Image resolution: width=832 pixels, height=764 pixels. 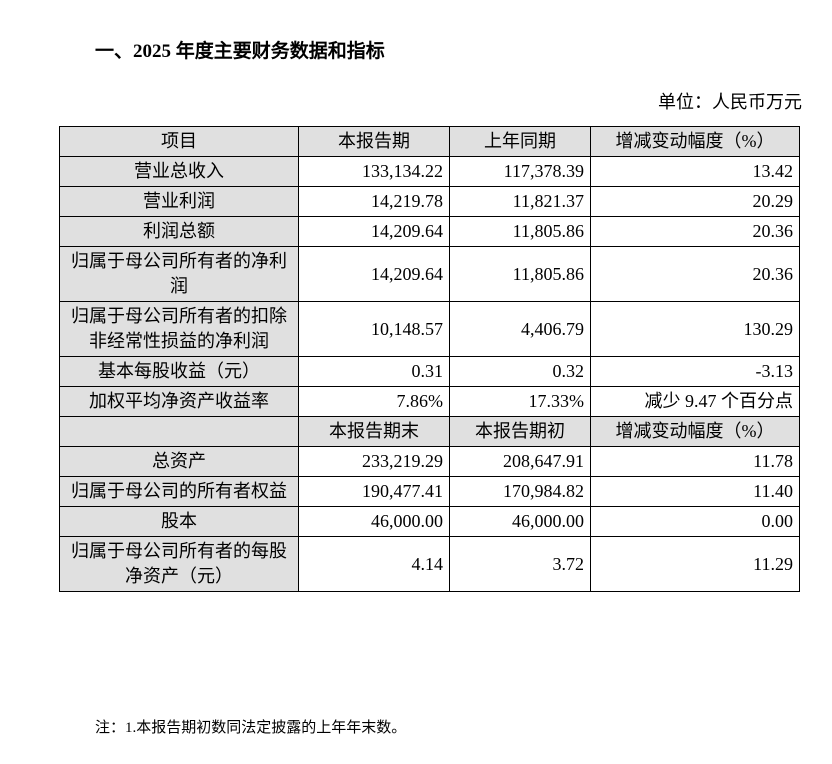 I want to click on header-cell: 本报告期末, so click(x=374, y=431).